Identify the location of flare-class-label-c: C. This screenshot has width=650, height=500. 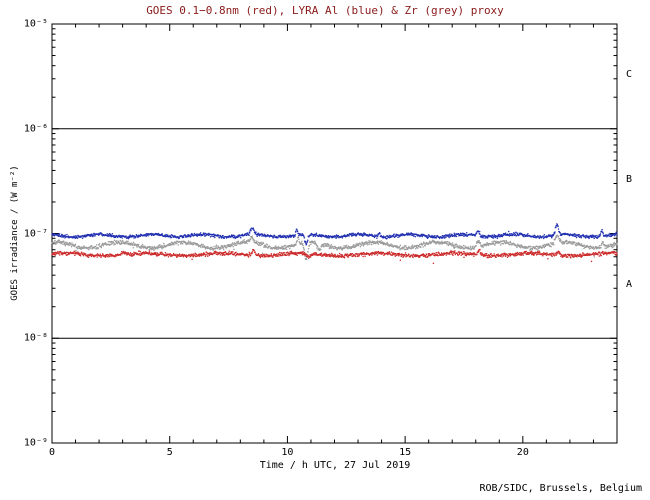
(629, 75).